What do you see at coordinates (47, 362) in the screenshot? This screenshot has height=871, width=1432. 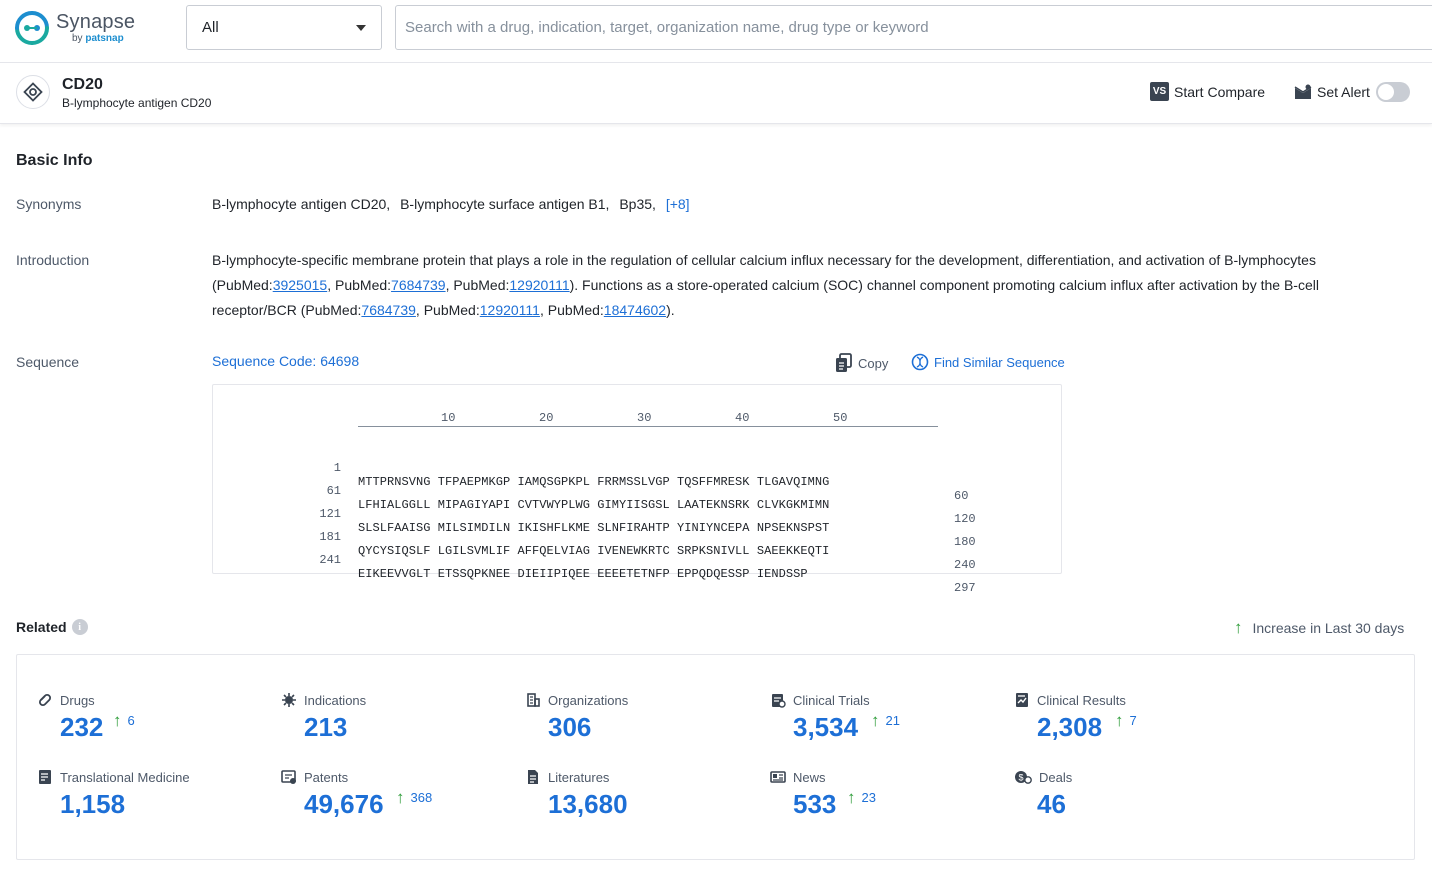 I see `sequence-label: Sequence` at bounding box center [47, 362].